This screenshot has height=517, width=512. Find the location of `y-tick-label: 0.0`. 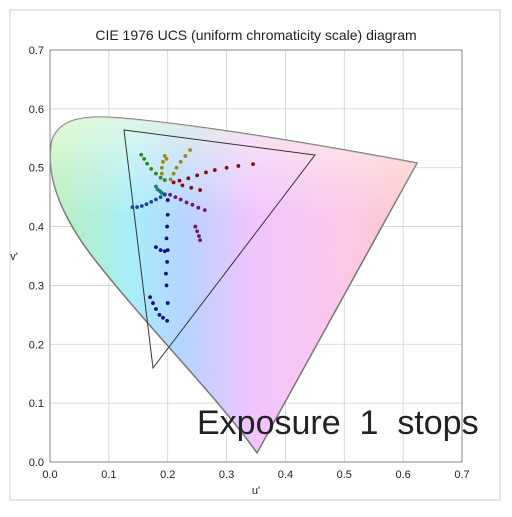

y-tick-label: 0.0 is located at coordinates (36, 463).